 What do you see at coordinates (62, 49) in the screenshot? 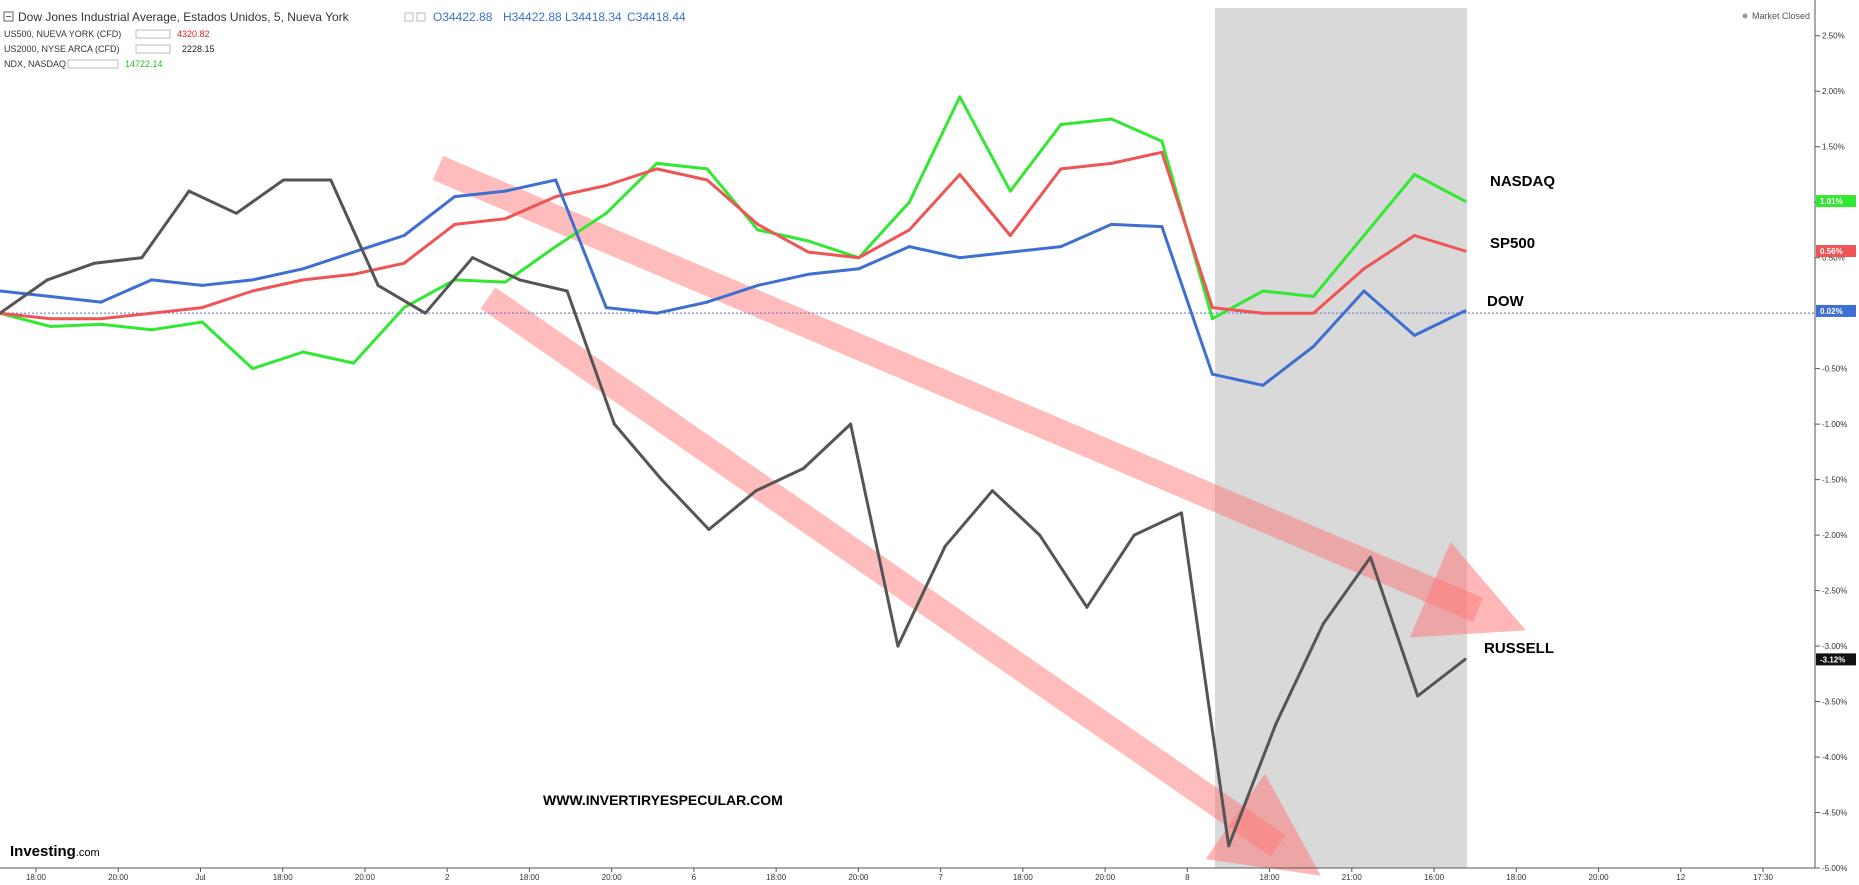
I see `legend-row-name: US2000, NYSE ARCA (CFD)` at bounding box center [62, 49].